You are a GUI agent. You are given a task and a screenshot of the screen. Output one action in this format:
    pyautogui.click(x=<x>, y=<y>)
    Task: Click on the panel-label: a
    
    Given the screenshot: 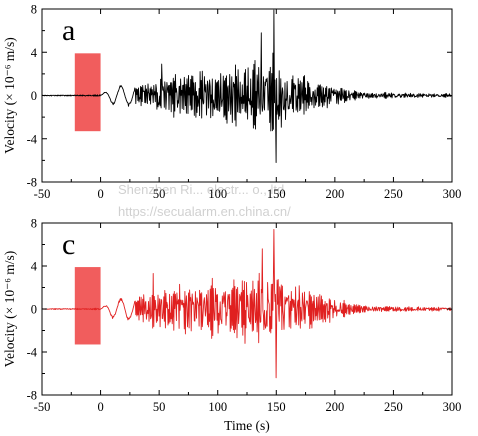 What is the action you would take?
    pyautogui.click(x=68, y=30)
    